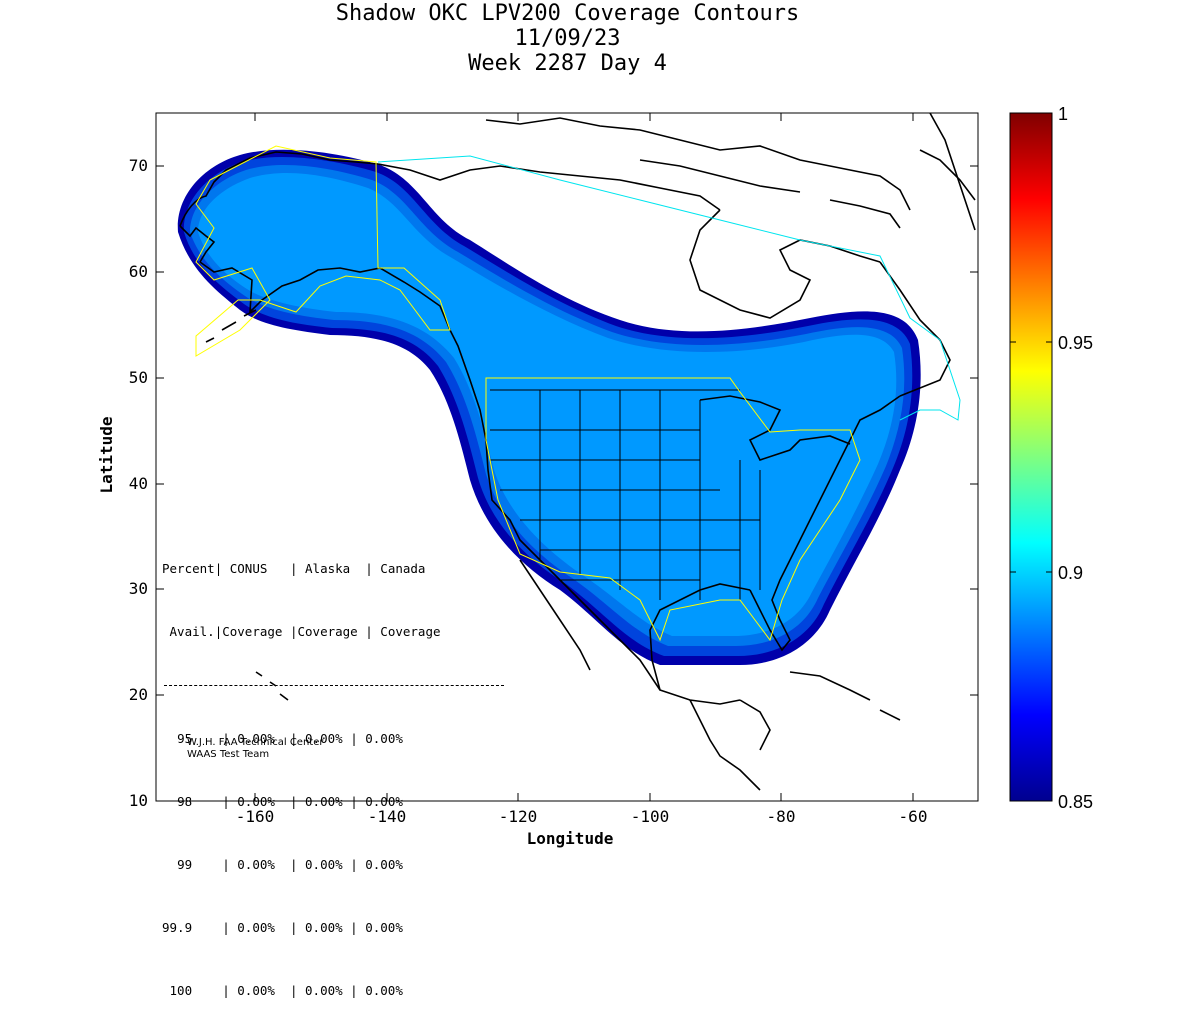  Describe the element at coordinates (286, 990) in the screenshot. I see `stats-row: 100 | 0.00% | 0.00% | 0.00%` at that location.